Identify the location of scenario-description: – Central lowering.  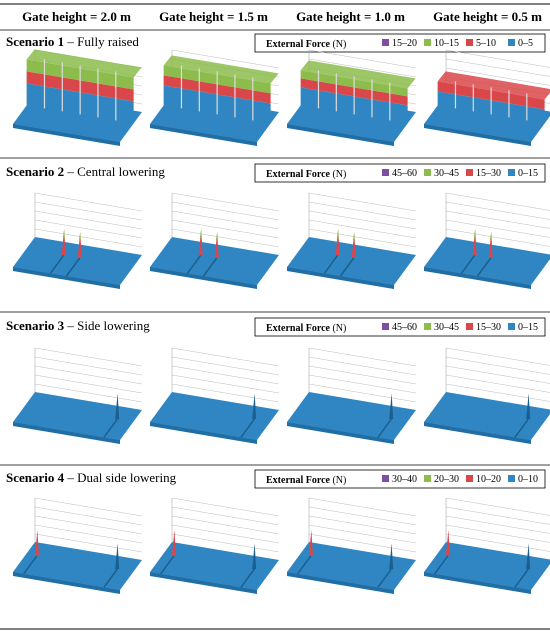
(115, 171).